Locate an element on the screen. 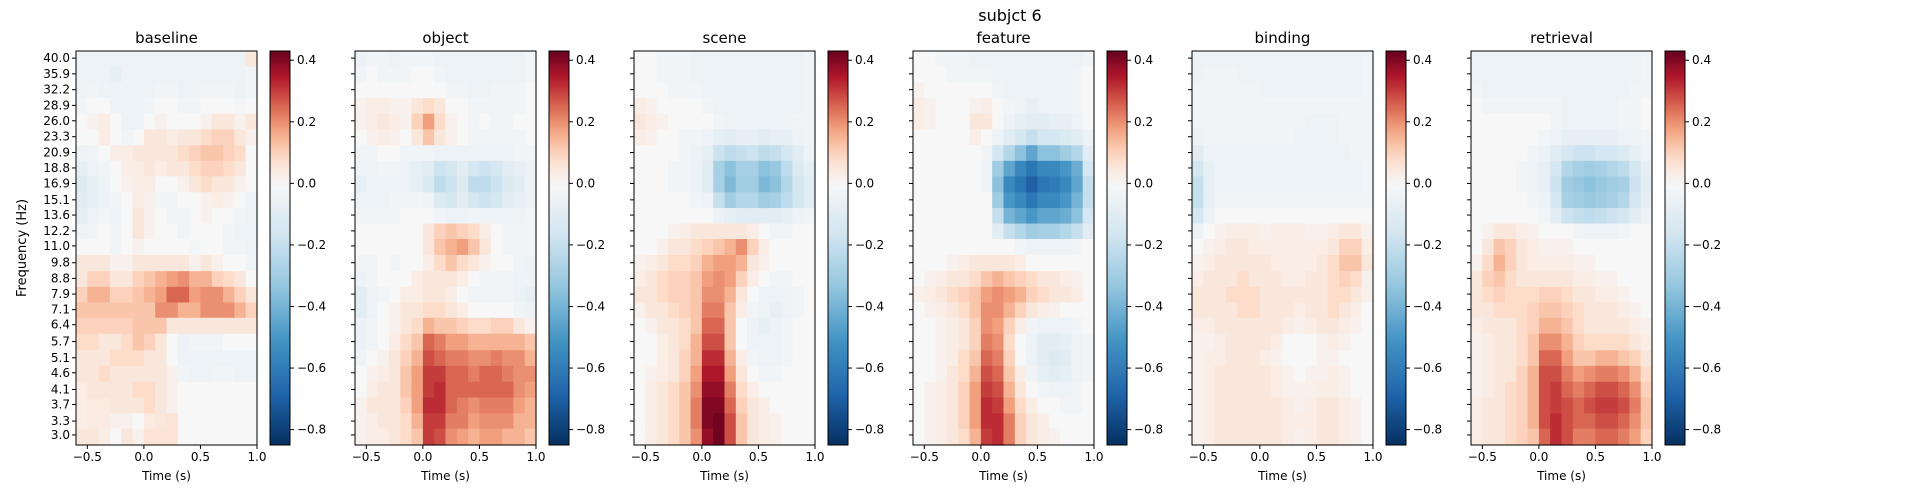 The image size is (1923, 500). colorbar-tick-label: 0.4 is located at coordinates (864, 60).